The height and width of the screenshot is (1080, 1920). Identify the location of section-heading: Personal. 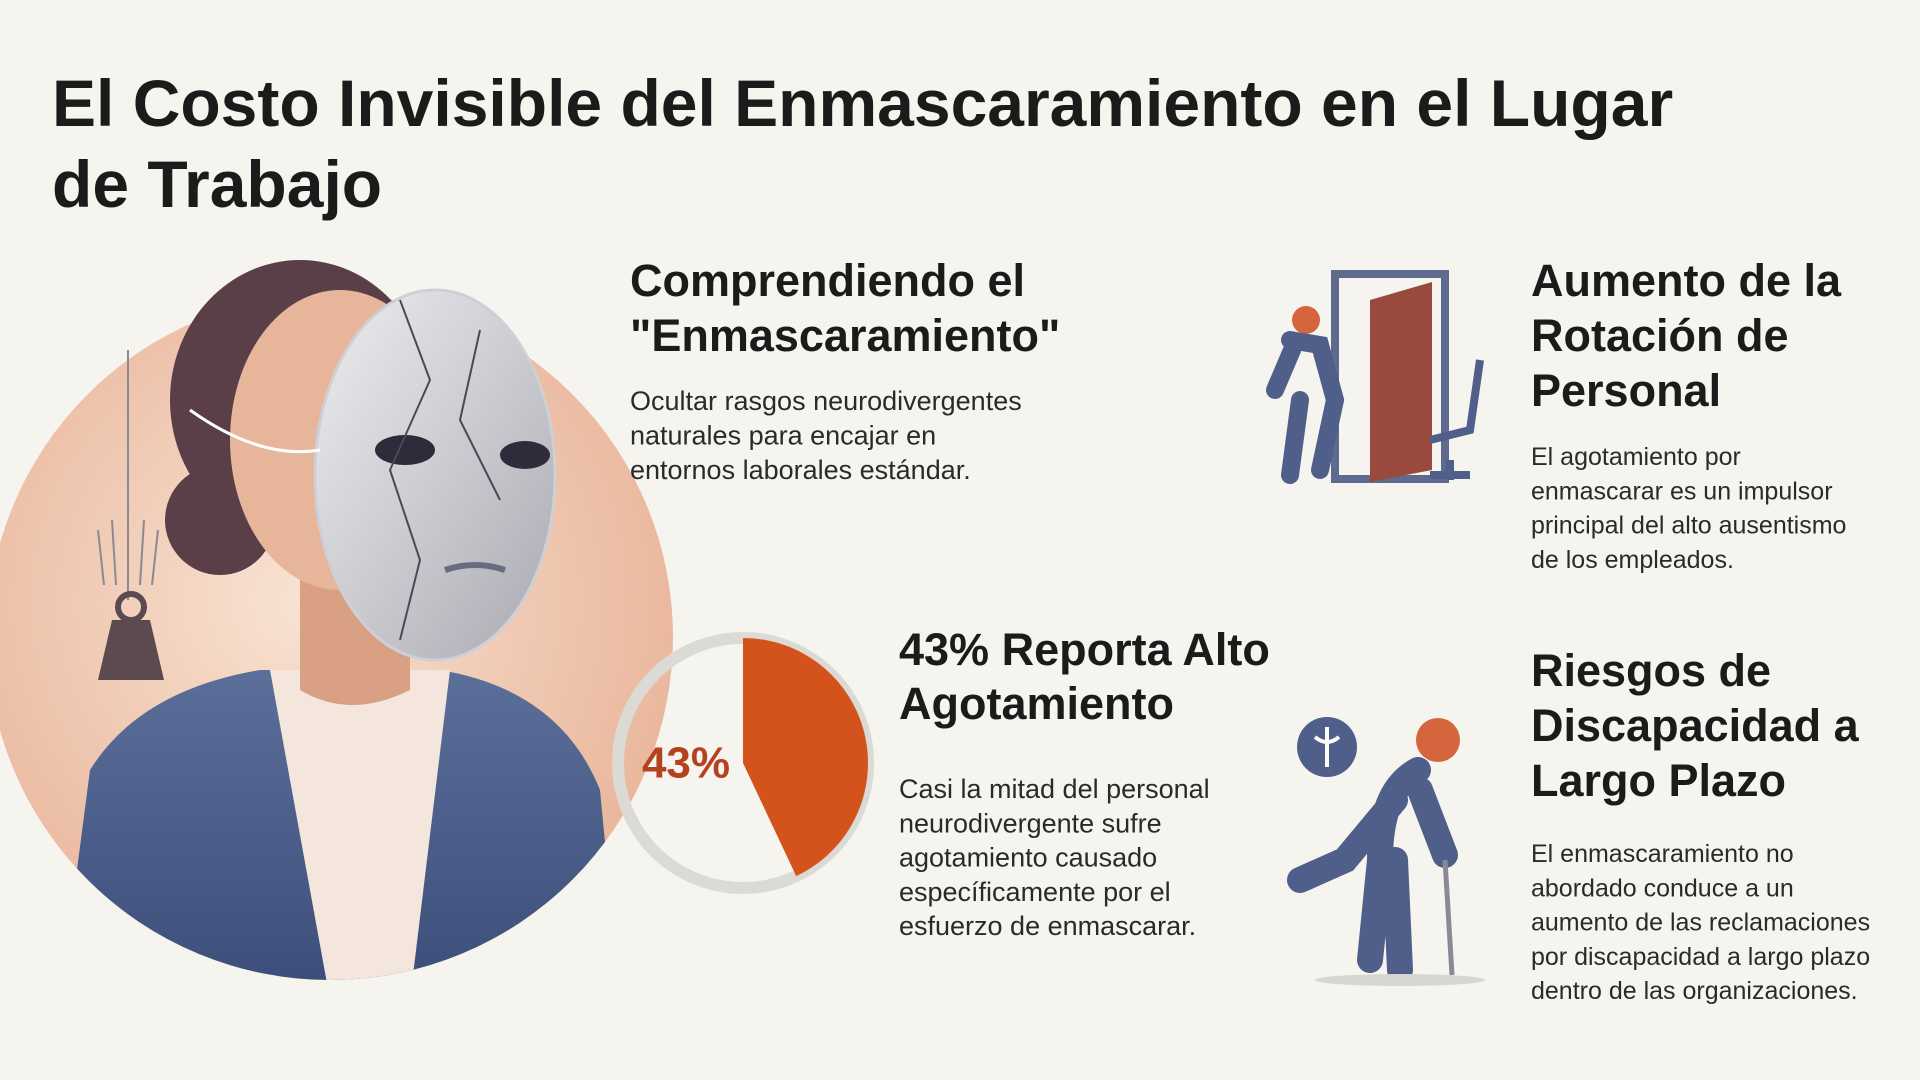
(1626, 390).